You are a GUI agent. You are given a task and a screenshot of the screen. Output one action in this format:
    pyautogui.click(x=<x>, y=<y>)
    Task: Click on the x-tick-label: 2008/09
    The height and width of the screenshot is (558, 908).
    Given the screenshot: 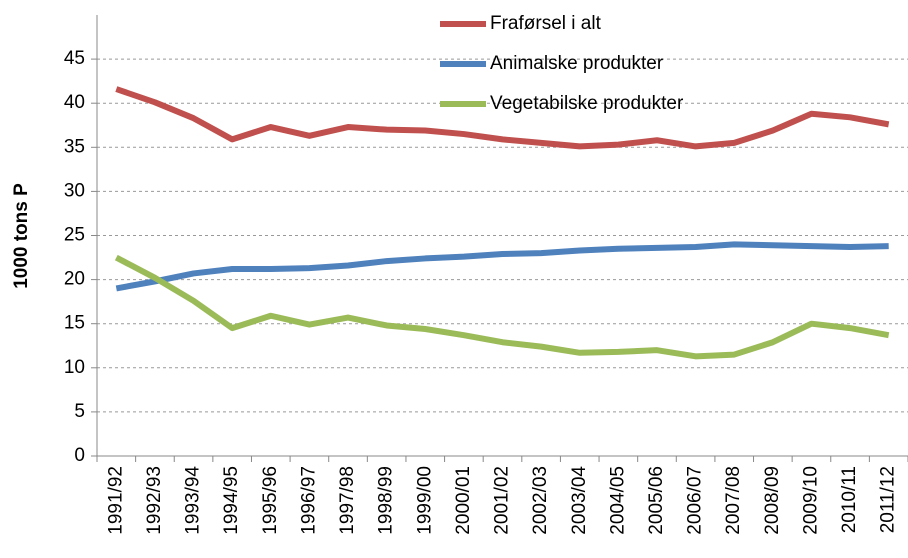 What is the action you would take?
    pyautogui.click(x=772, y=500)
    